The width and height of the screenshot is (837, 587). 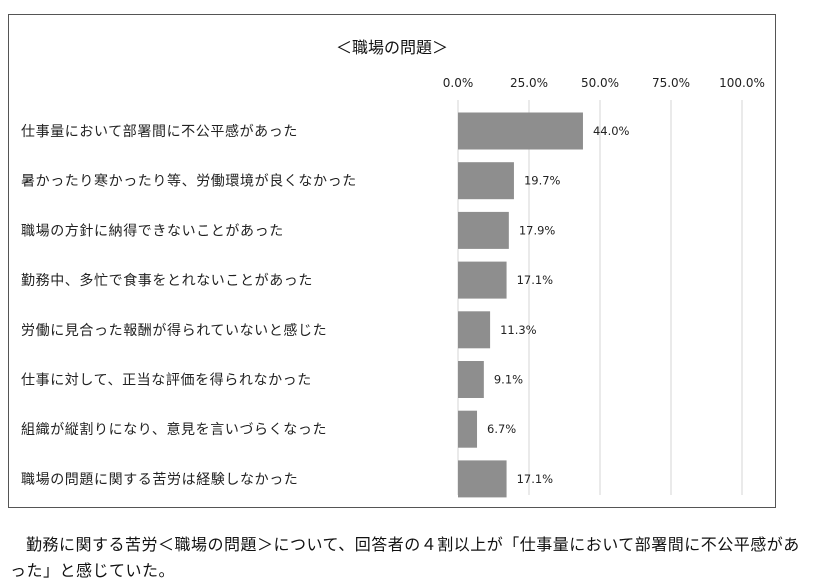 I want to click on x-tick-label: 75.0%, so click(x=671, y=83).